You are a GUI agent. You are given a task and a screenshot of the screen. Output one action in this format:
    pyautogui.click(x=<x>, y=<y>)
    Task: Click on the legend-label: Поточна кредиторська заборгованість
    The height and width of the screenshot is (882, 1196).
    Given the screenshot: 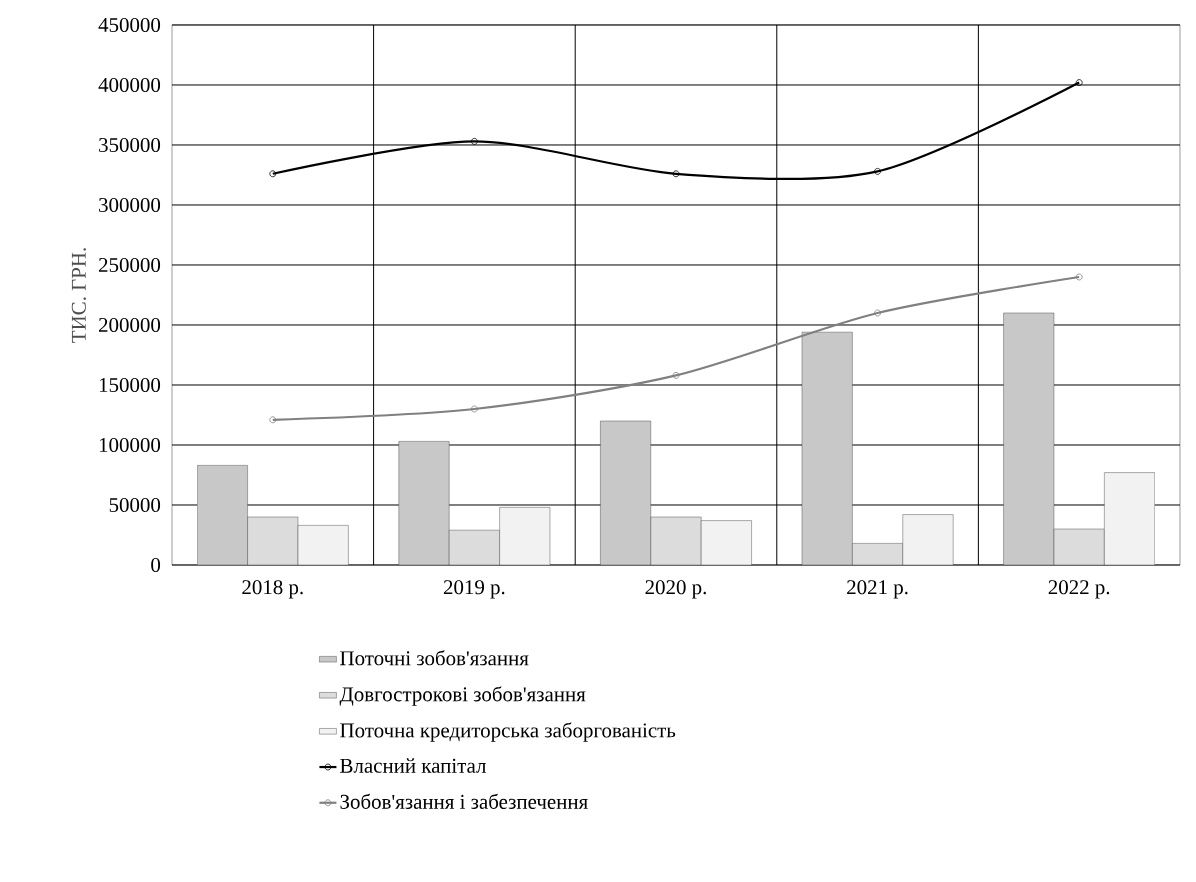 What is the action you would take?
    pyautogui.click(x=508, y=732)
    